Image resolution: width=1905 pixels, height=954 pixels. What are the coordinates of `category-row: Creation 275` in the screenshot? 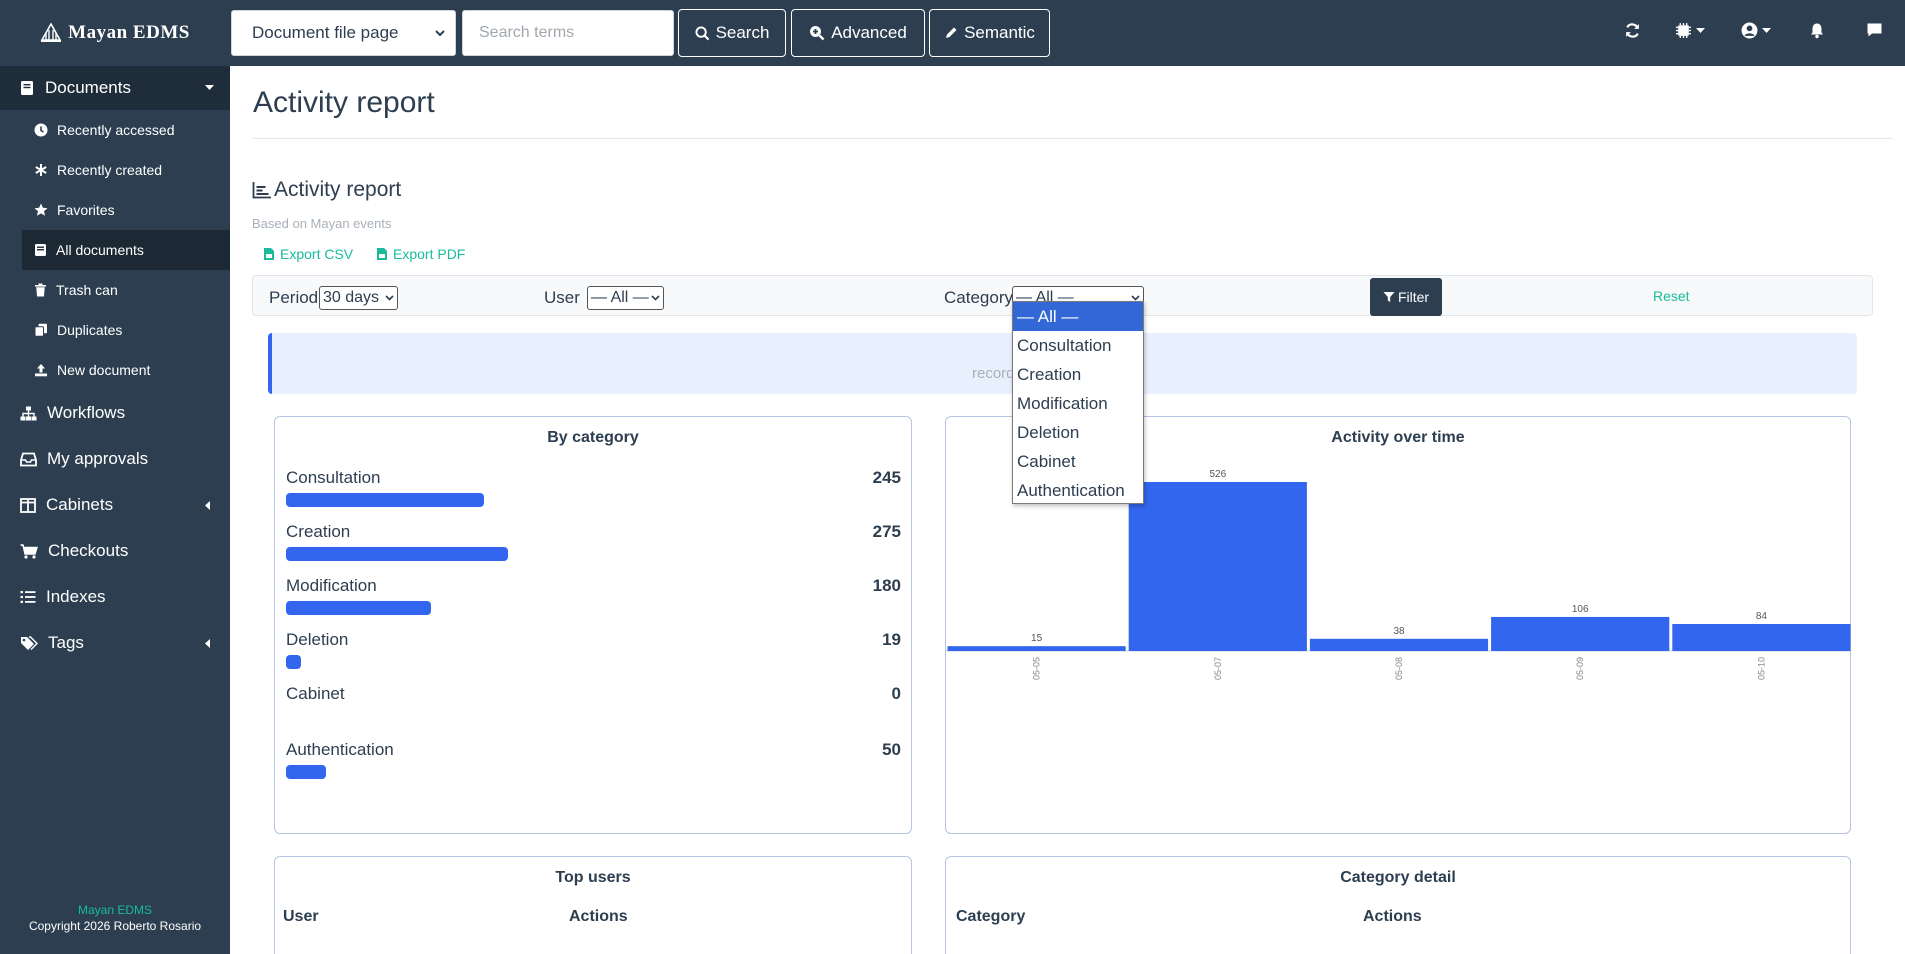 It's located at (593, 549).